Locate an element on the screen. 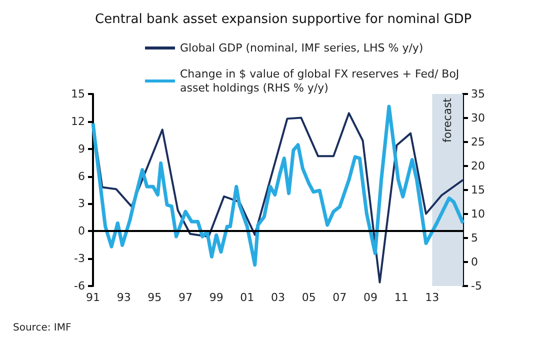 Image resolution: width=536 pixels, height=344 pixels. chart-title: Central bank asset expansion supportive for nominal GDP is located at coordinates (283, 19).